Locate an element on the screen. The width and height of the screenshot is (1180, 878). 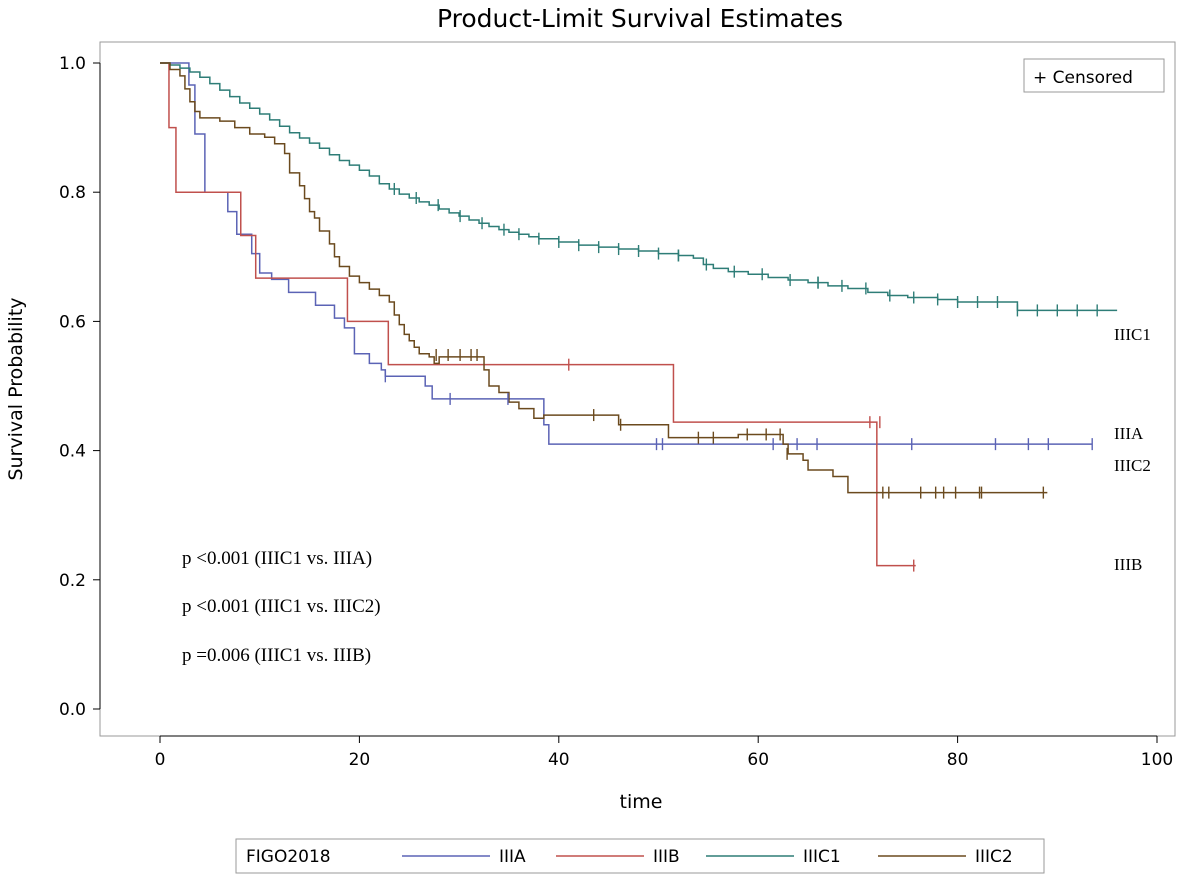
annotation-pvalue-3: p =0.006 (IIIC1 vs. IIIB) is located at coordinates (276, 655).